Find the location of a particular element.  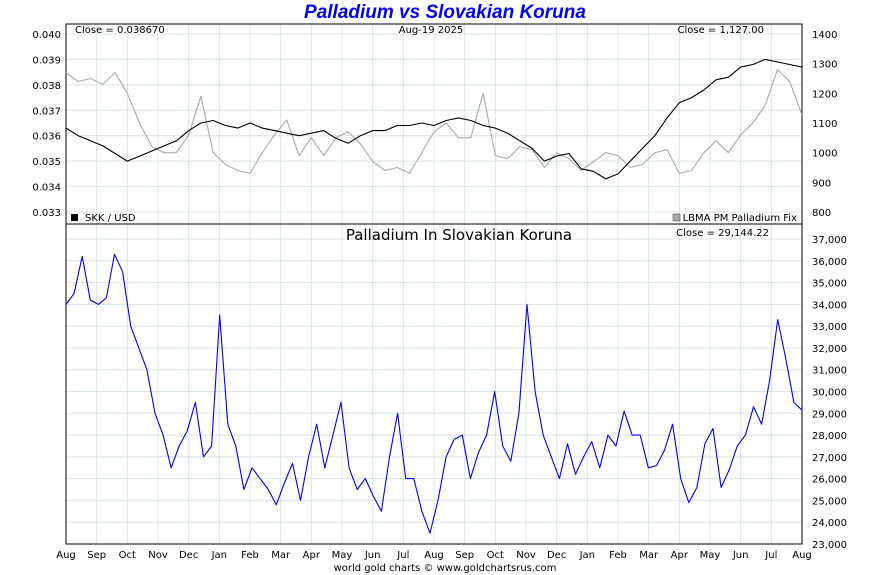

date-label: Aug-19 2025 is located at coordinates (431, 30).